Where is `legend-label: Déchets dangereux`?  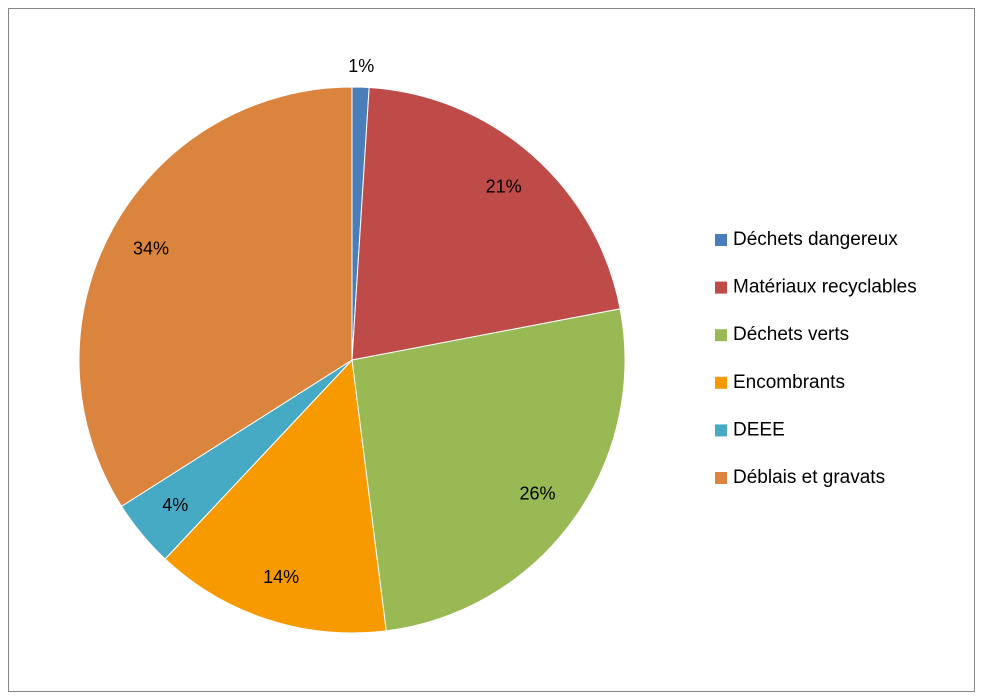 legend-label: Déchets dangereux is located at coordinates (815, 239).